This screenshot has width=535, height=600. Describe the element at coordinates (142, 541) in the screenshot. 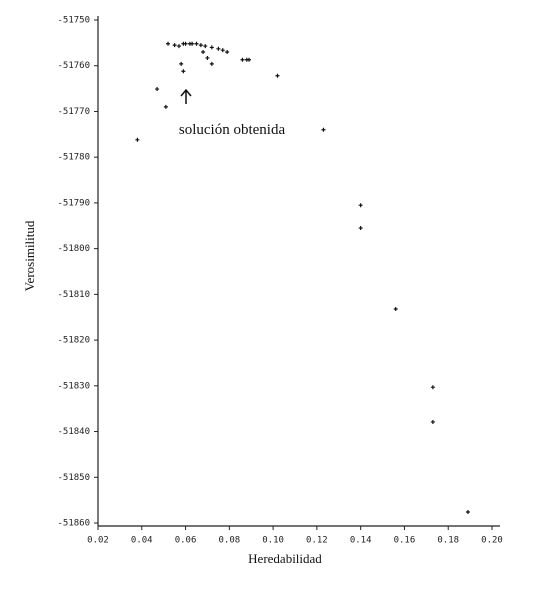

I see `x-tick-label: 0.04` at that location.